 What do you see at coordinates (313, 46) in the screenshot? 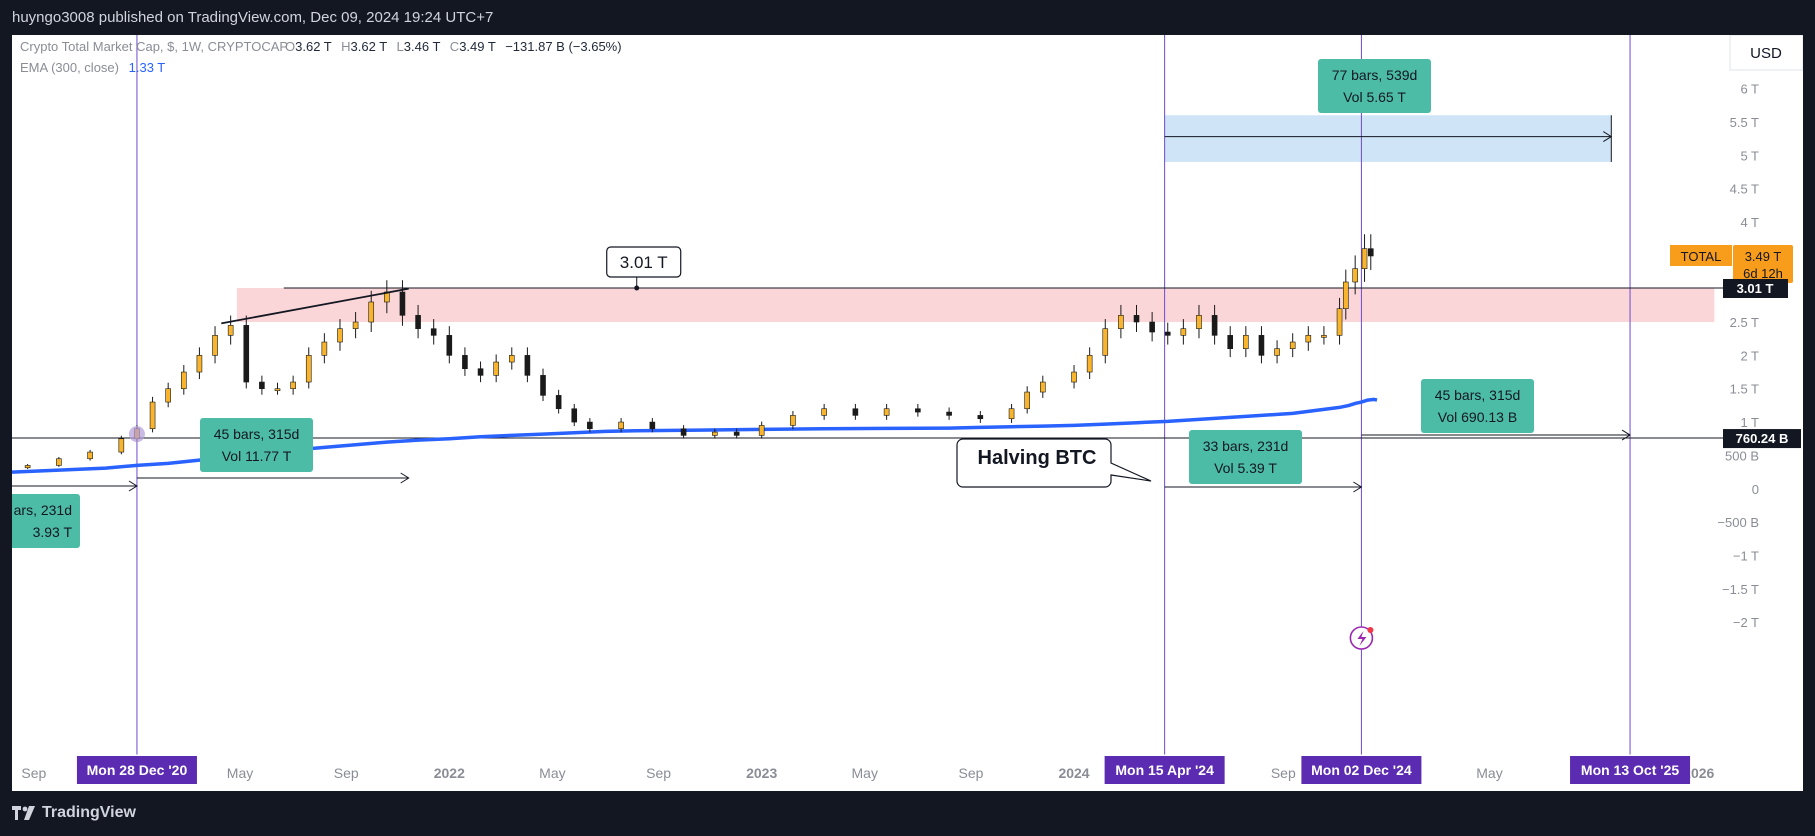
I see `legend-o-value: 3.62 T` at bounding box center [313, 46].